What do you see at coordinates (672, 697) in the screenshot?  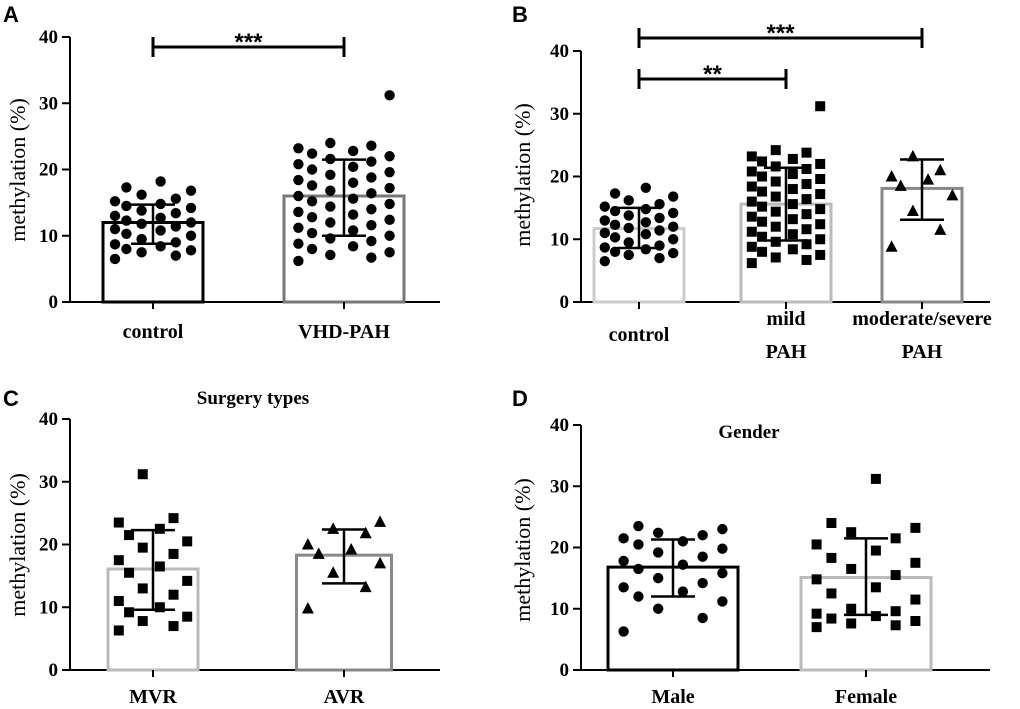 I see `x-tick-label: Male` at bounding box center [672, 697].